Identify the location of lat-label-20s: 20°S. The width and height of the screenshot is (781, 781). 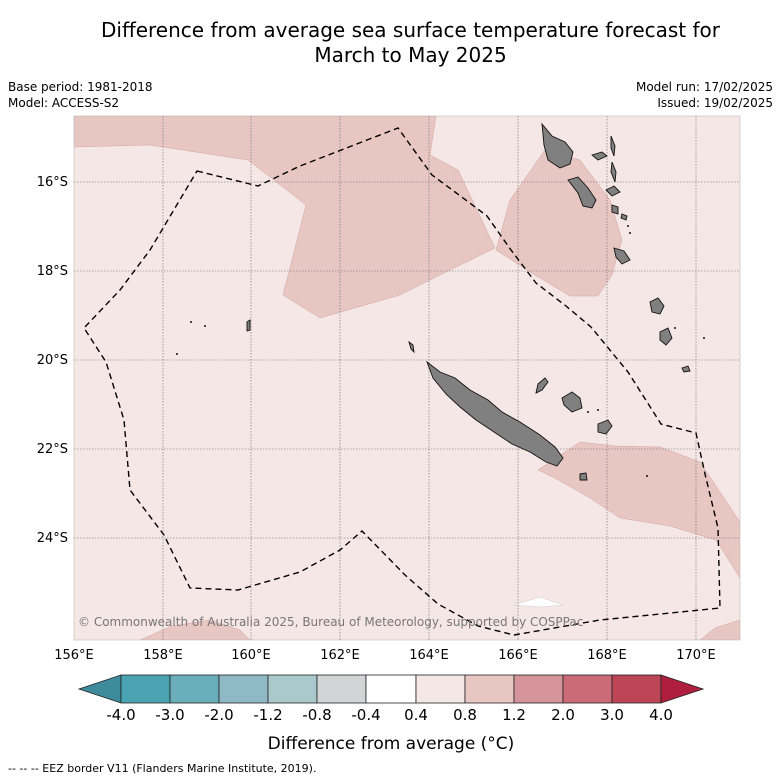
(52, 360).